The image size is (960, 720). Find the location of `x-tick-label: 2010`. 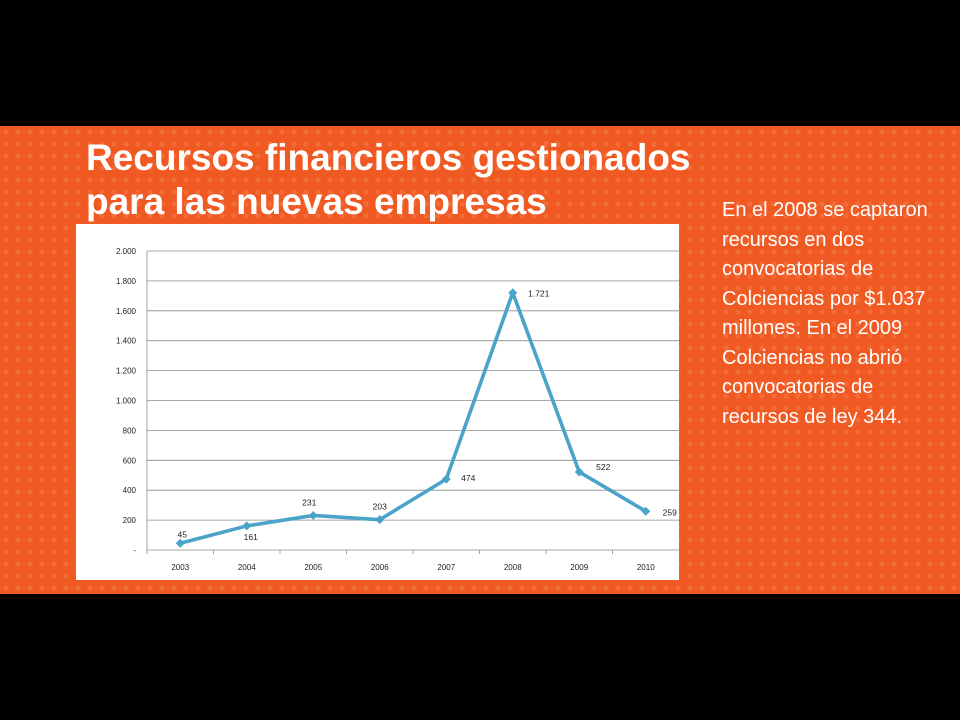

x-tick-label: 2010 is located at coordinates (646, 567).